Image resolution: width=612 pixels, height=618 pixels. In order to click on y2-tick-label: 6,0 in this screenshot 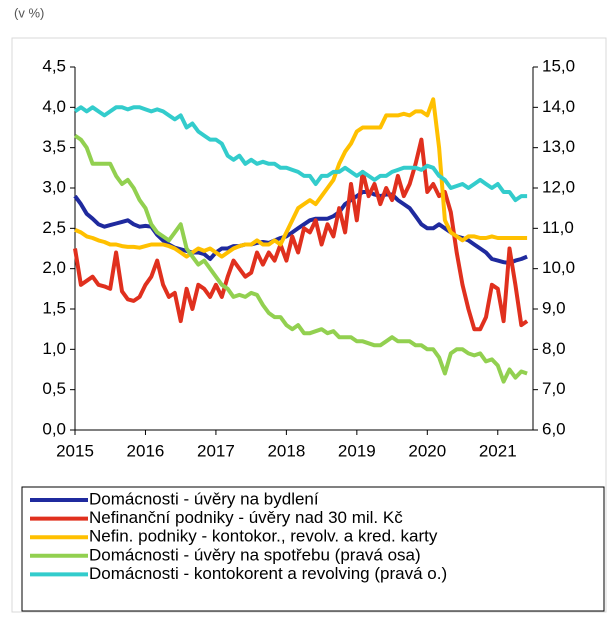, I will do `click(554, 428)`.